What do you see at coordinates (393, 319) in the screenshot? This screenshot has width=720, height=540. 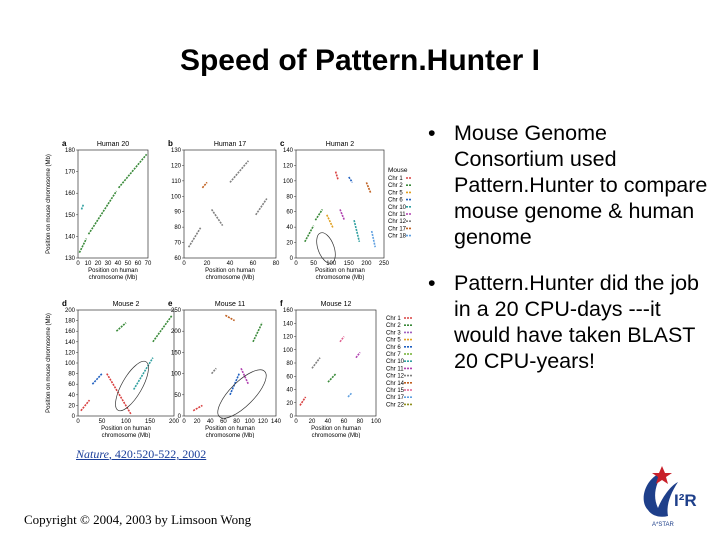 I see `legend-label: Chr 1` at bounding box center [393, 319].